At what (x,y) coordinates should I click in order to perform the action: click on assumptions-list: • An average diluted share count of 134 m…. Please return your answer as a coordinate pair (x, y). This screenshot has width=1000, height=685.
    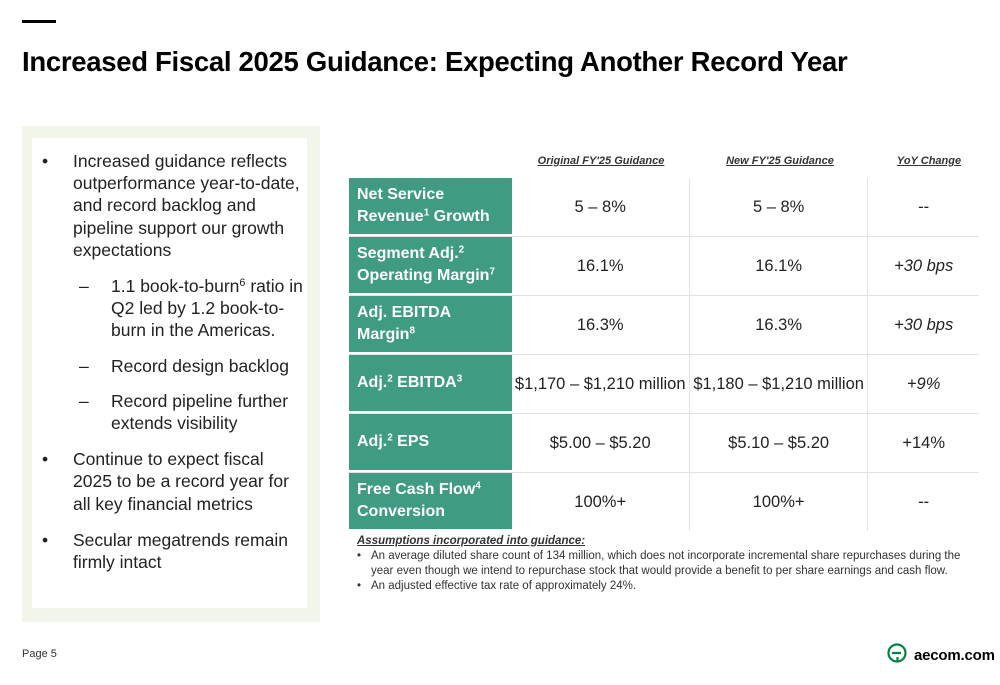
    Looking at the image, I should click on (664, 571).